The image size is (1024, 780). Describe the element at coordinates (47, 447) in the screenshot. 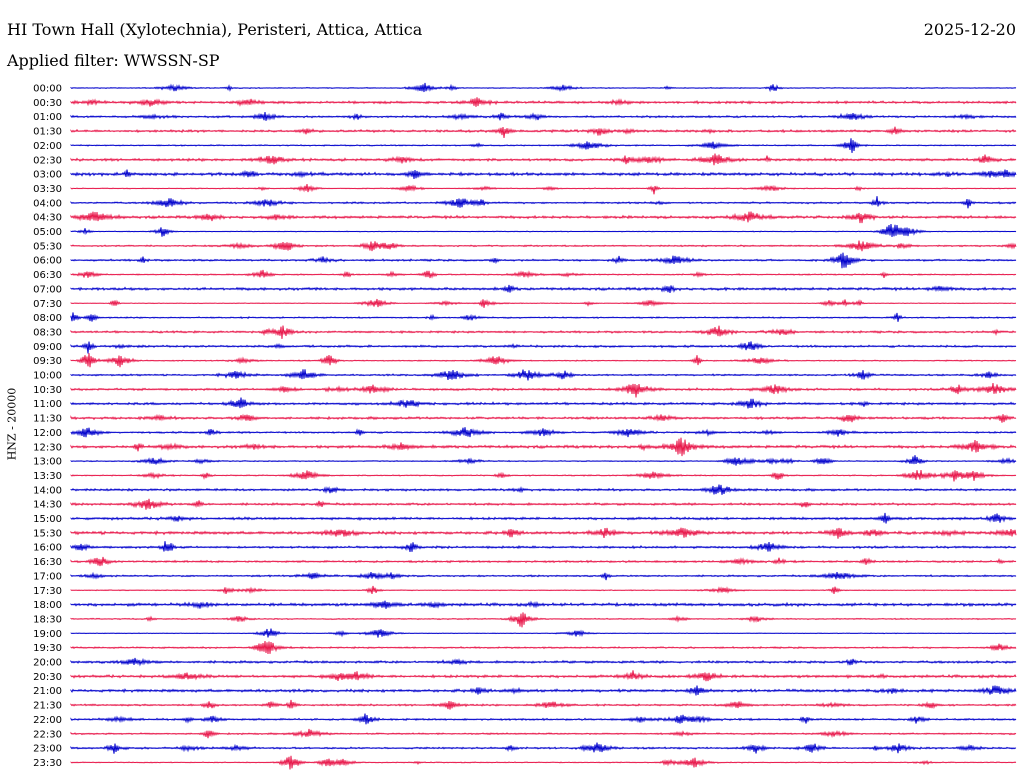

I see `time-label: 12:30` at that location.